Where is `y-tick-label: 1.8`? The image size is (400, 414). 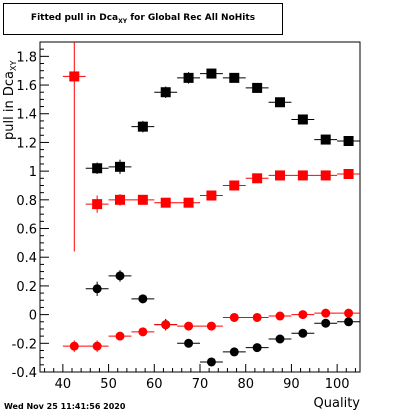
y-tick-label: 1.8 is located at coordinates (26, 57).